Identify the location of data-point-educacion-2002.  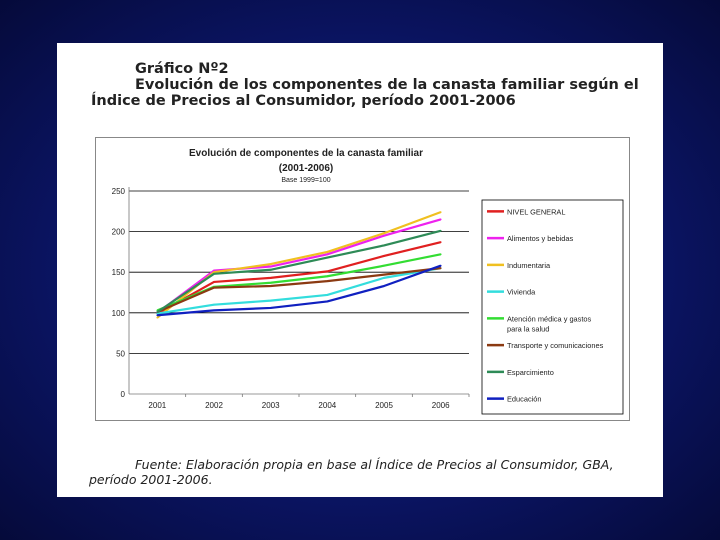
(214, 310).